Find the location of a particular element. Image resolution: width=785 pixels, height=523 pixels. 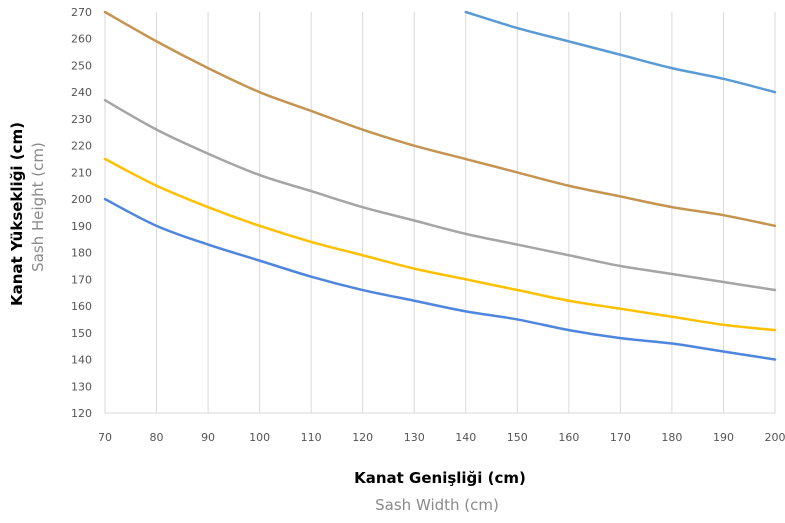

x-tick-label: 90 is located at coordinates (208, 437).